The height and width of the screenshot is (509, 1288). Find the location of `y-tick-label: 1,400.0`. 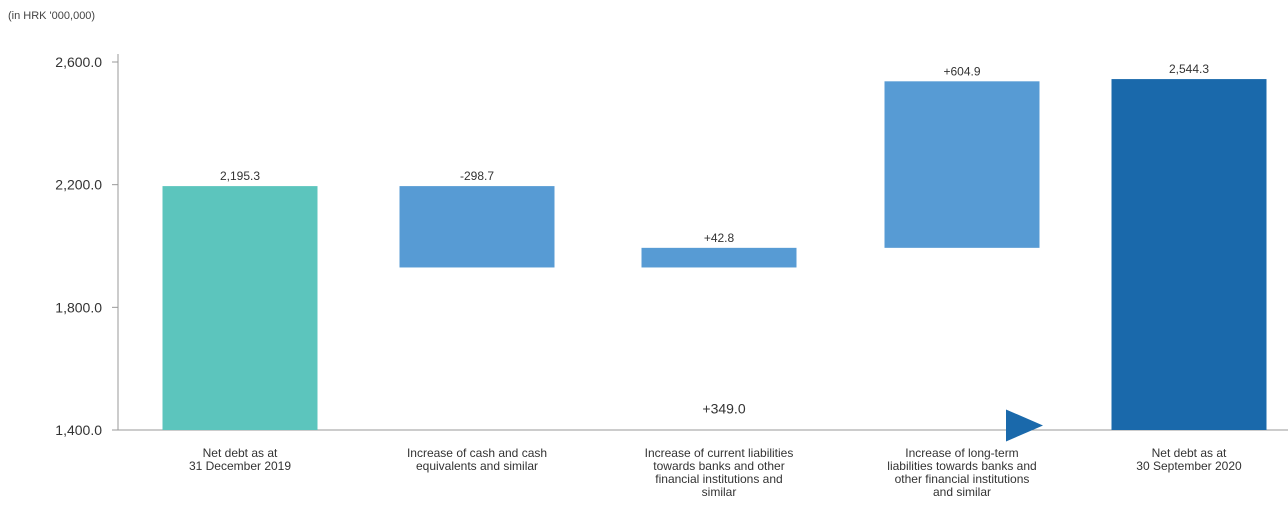

y-tick-label: 1,400.0 is located at coordinates (78, 430).